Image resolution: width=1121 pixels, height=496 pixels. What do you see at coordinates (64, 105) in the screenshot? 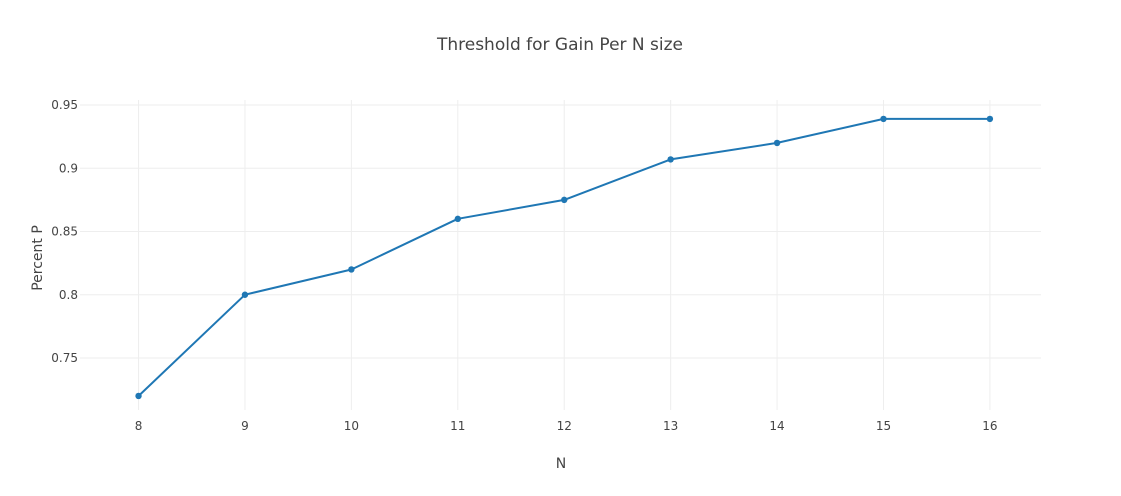
I see `y-tick-label: 0.95` at bounding box center [64, 105].